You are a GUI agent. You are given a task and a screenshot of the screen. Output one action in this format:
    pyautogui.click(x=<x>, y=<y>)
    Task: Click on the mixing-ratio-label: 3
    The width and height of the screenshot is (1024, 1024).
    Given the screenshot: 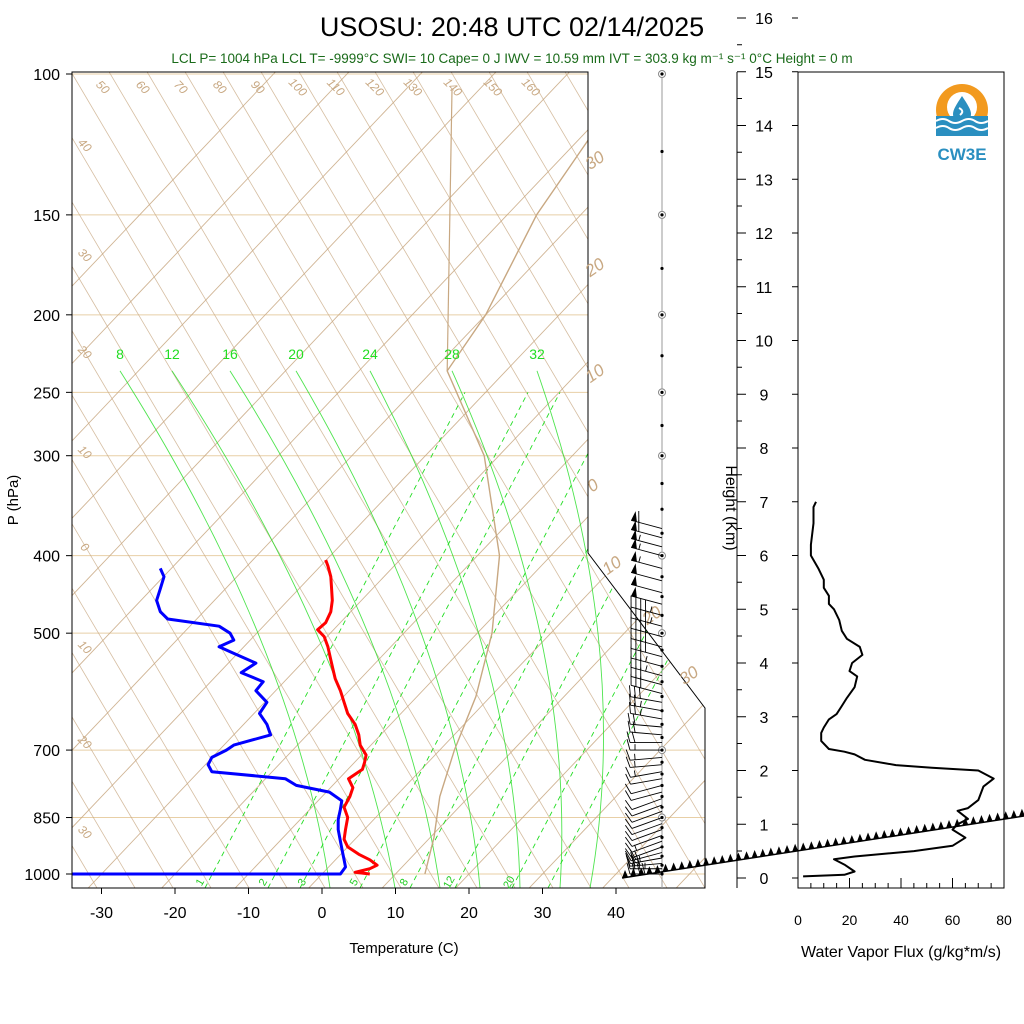 What is the action you would take?
    pyautogui.click(x=302, y=882)
    